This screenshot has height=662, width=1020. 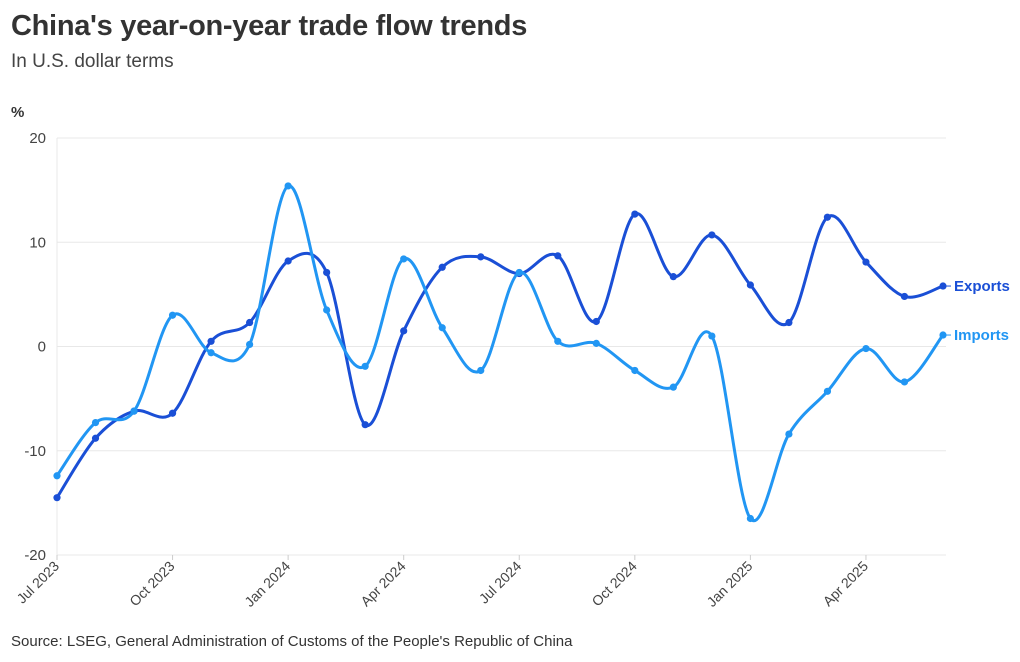 What do you see at coordinates (383, 584) in the screenshot?
I see `x-tick-label: Apr 2024` at bounding box center [383, 584].